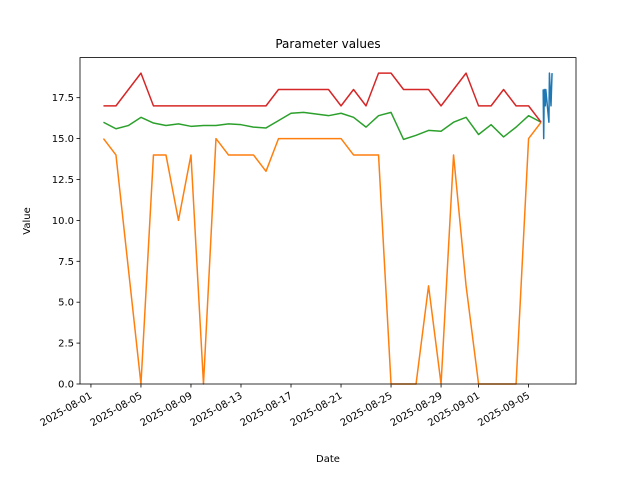 The image size is (640, 480). What do you see at coordinates (327, 44) in the screenshot?
I see `chart-title: Parameter values` at bounding box center [327, 44].